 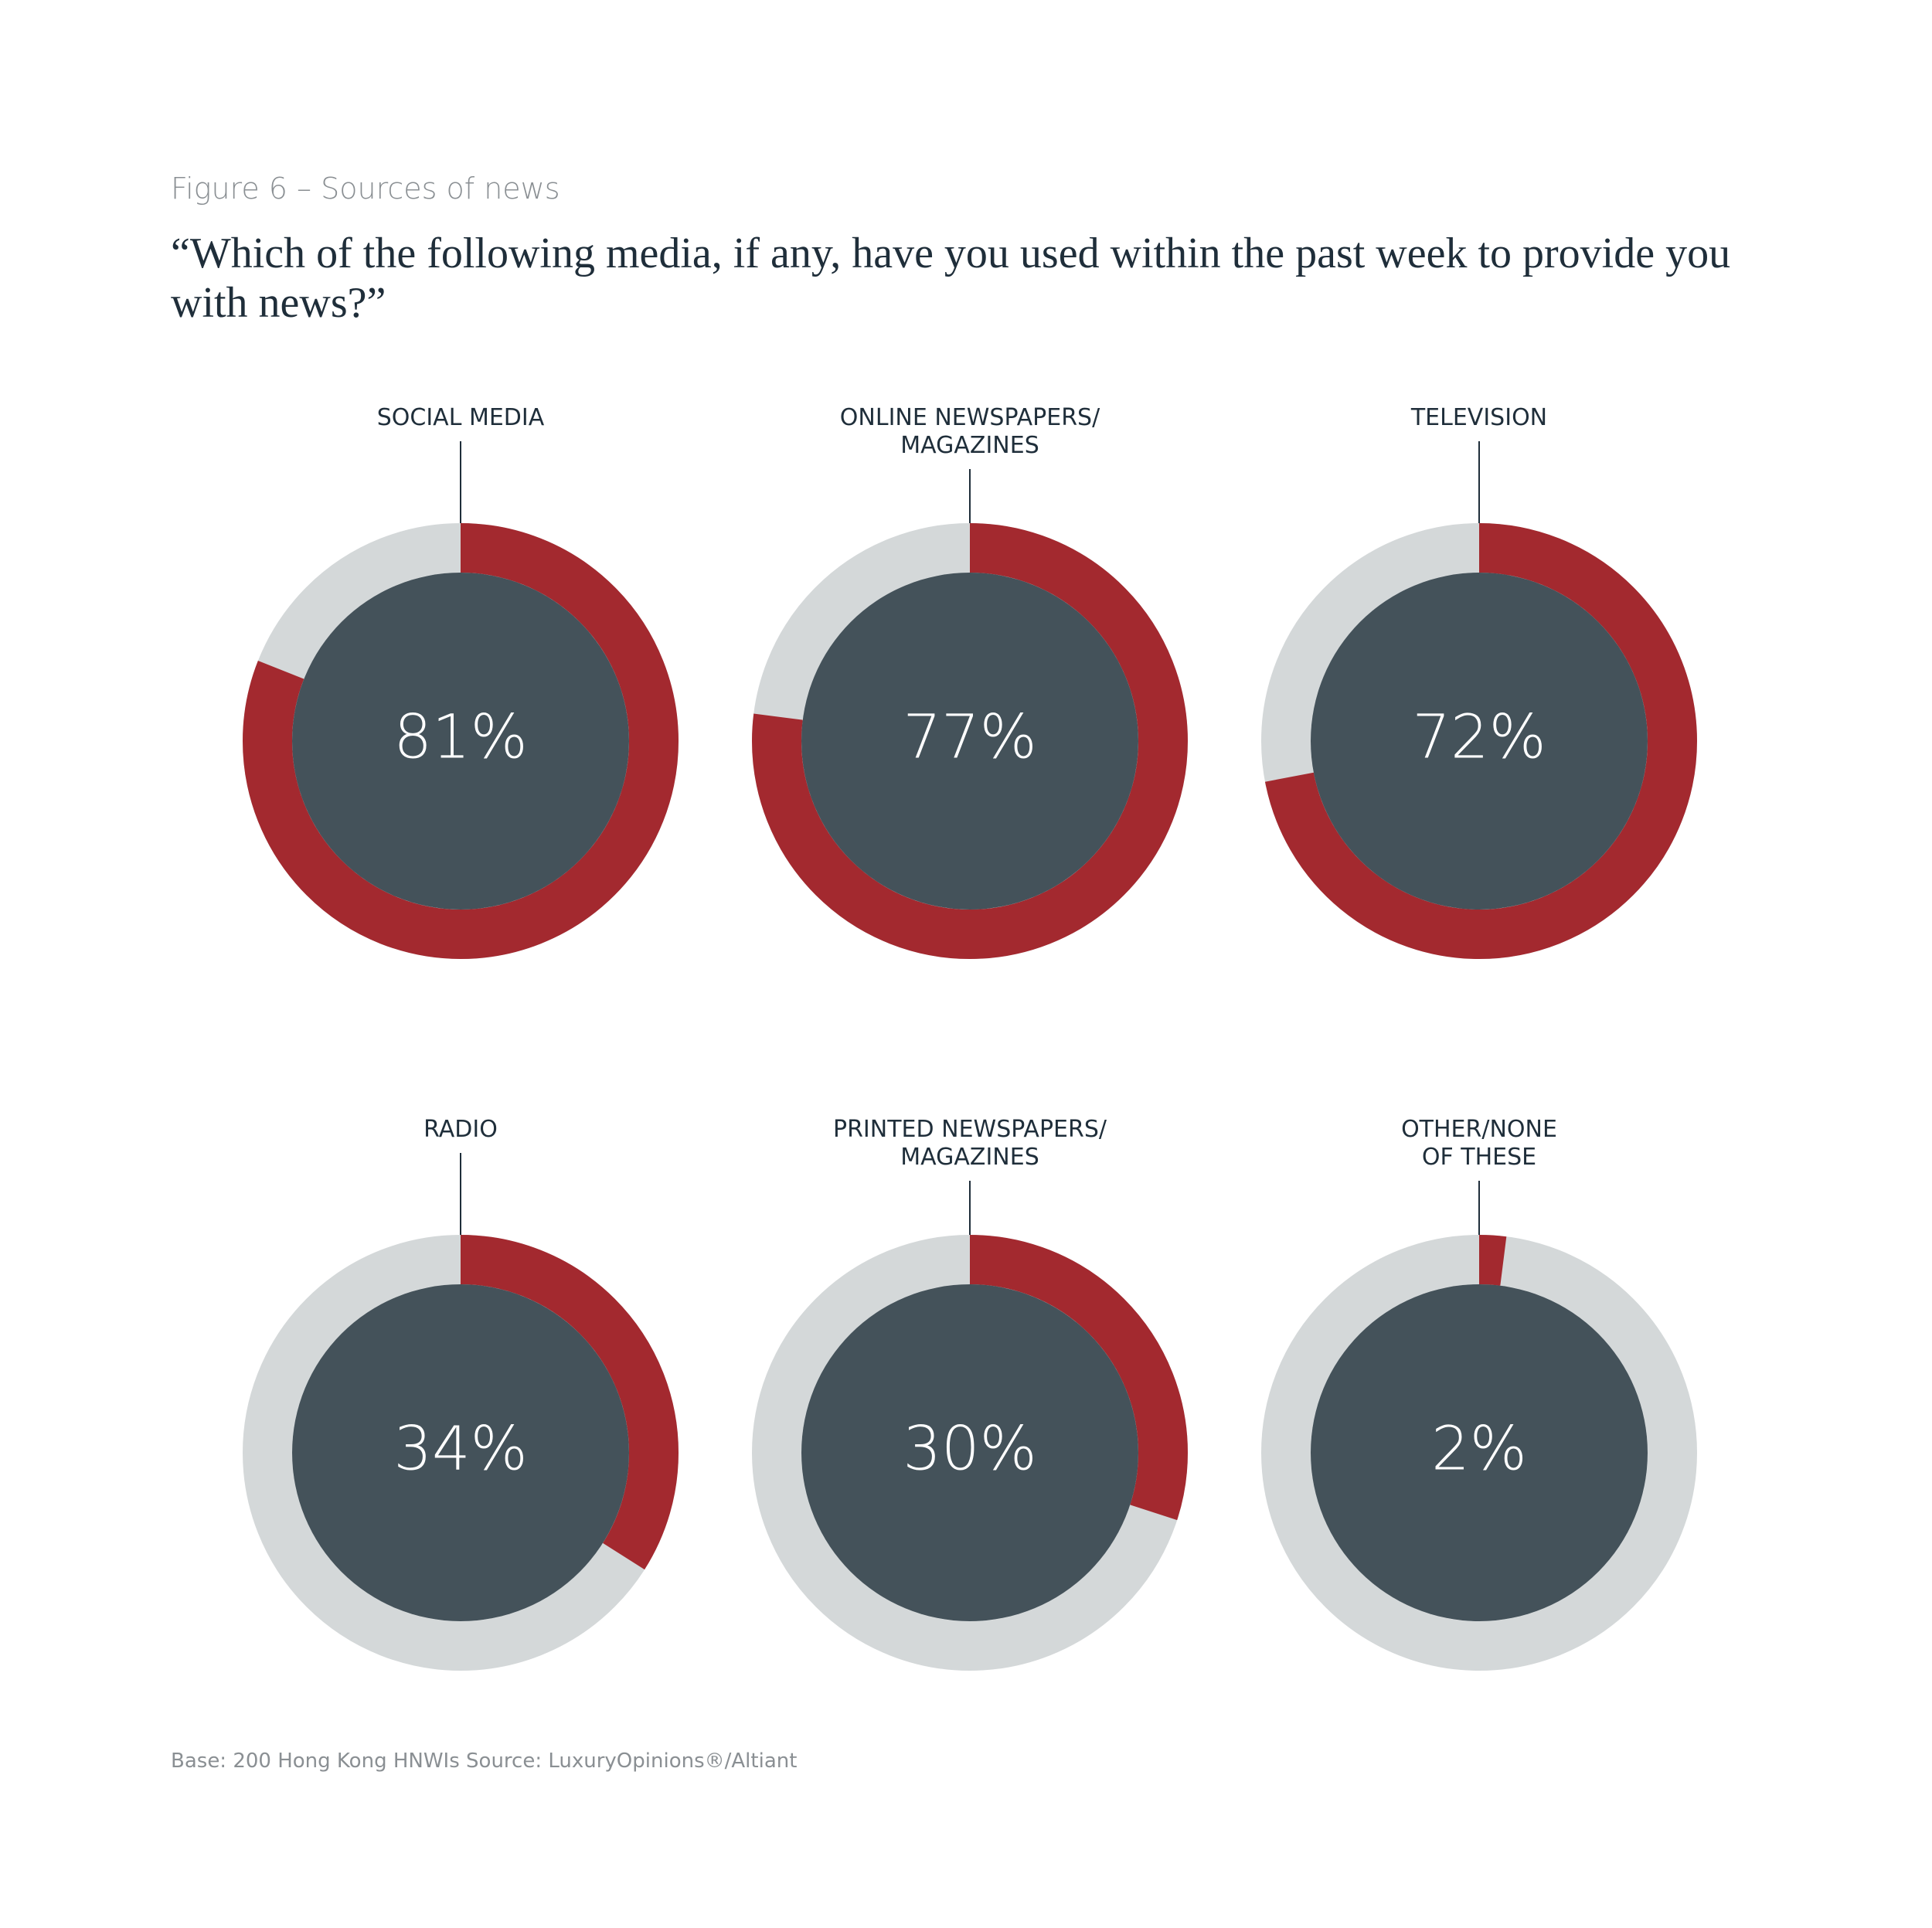 What do you see at coordinates (460, 417) in the screenshot?
I see `category-label: SOCIAL MEDIA` at bounding box center [460, 417].